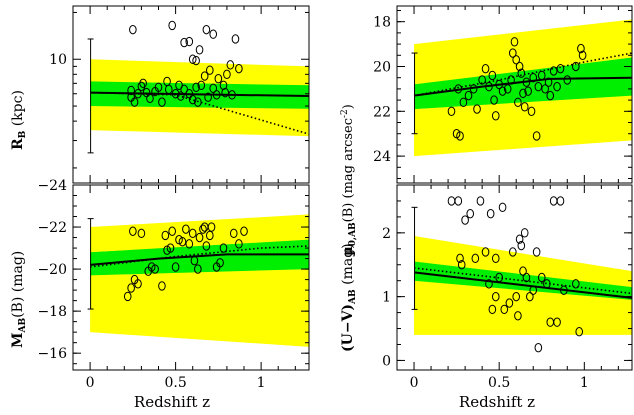 This screenshot has height=415, width=634. What do you see at coordinates (382, 157) in the screenshot?
I see `y-tick-label: 24` at bounding box center [382, 157].